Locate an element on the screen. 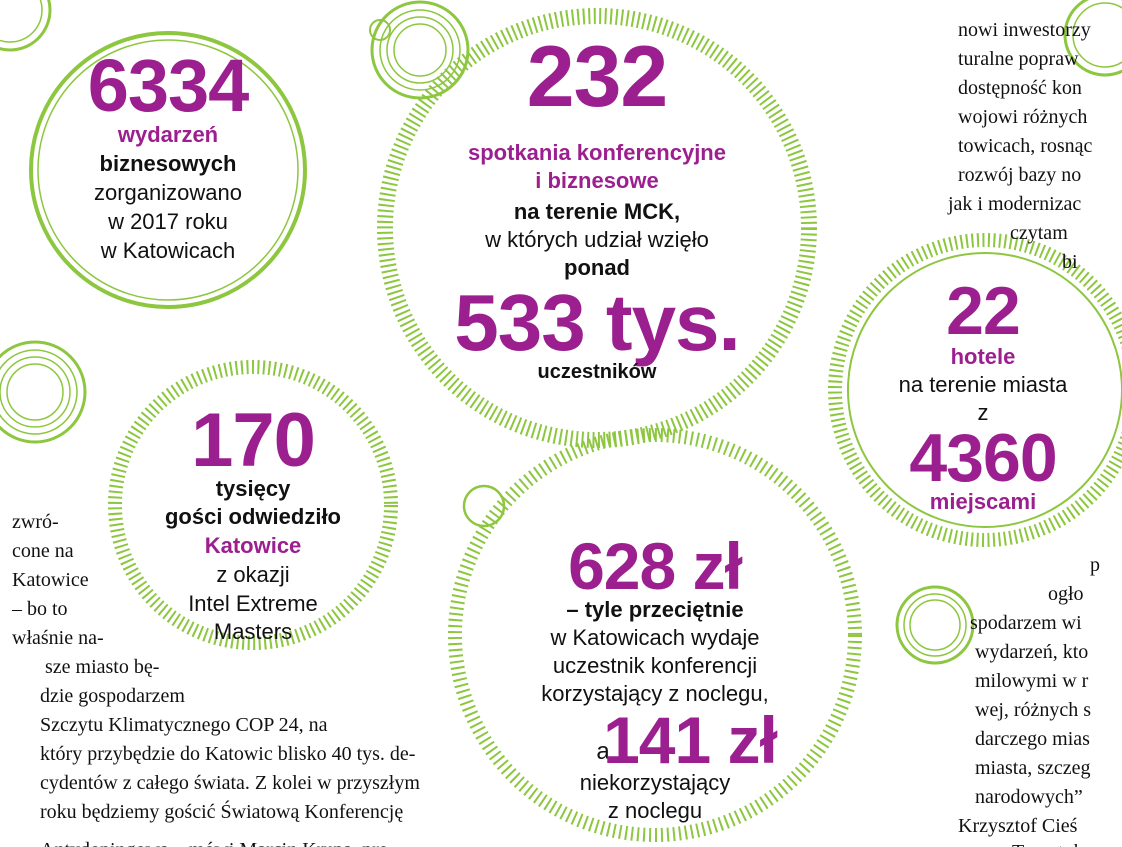 This screenshot has height=847, width=1122. body-text-line: jak i modernizac is located at coordinates (1014, 204).